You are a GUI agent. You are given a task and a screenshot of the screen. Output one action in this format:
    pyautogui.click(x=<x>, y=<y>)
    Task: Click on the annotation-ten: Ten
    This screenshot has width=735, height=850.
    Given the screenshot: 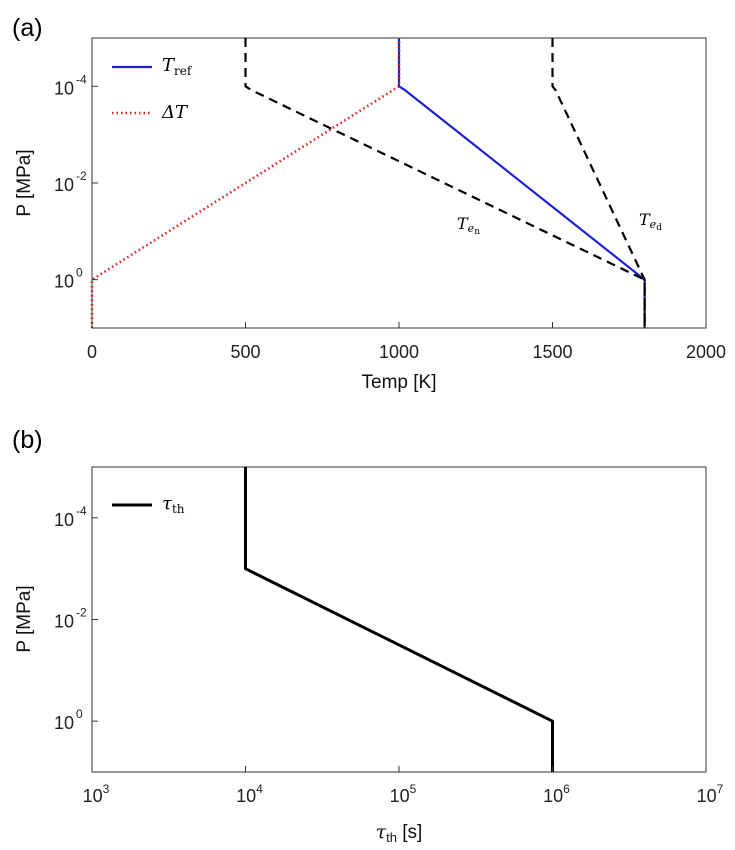 What is the action you would take?
    pyautogui.click(x=468, y=225)
    